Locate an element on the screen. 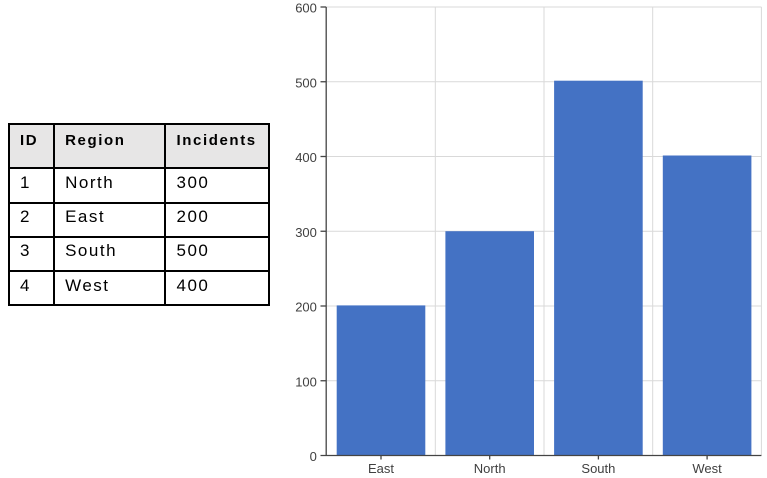  svg-text: 300 is located at coordinates (306, 232).